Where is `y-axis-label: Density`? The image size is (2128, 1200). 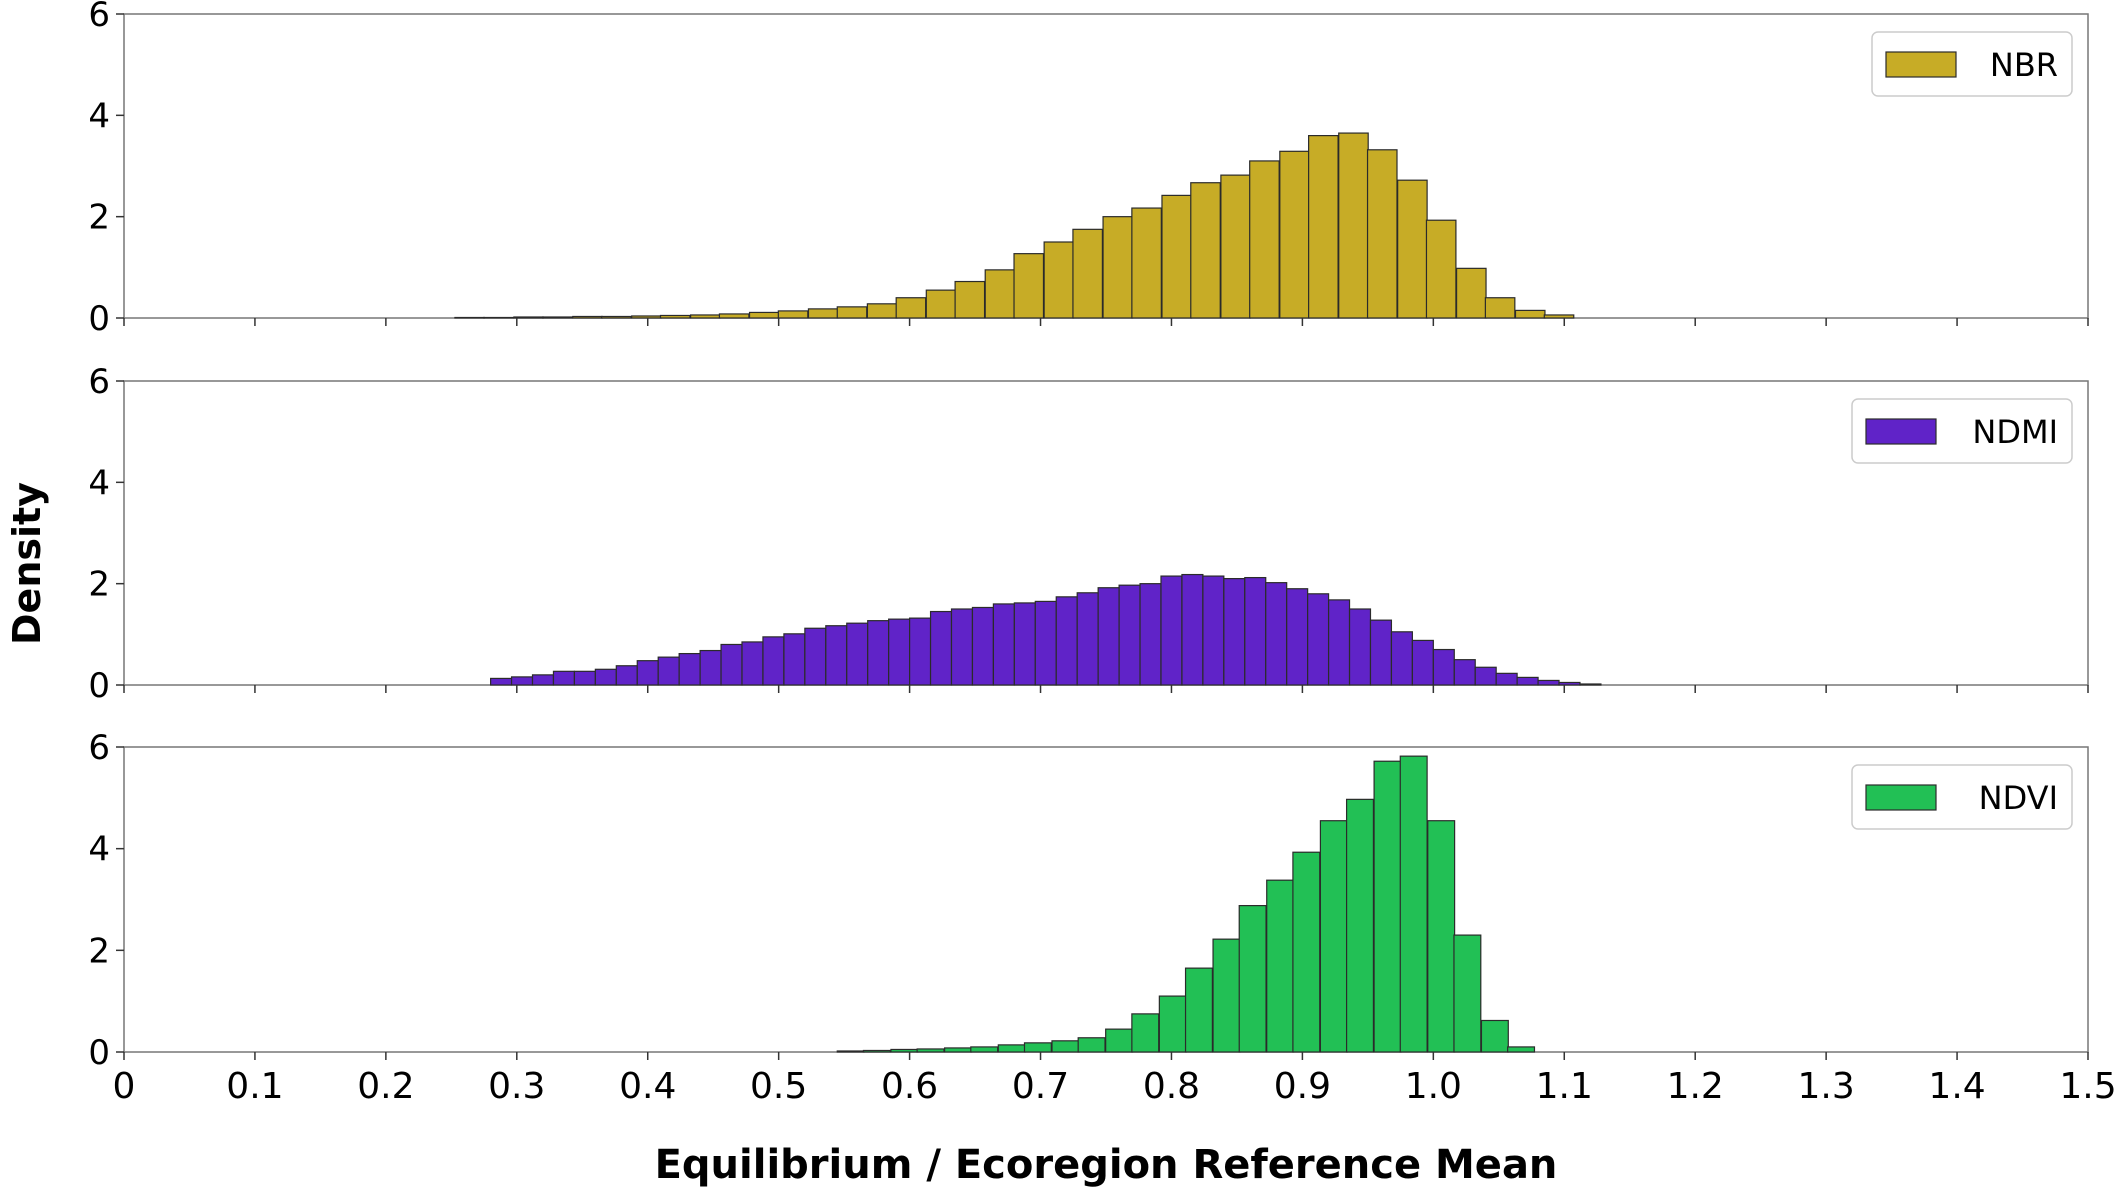 y-axis-label: Density is located at coordinates (27, 563).